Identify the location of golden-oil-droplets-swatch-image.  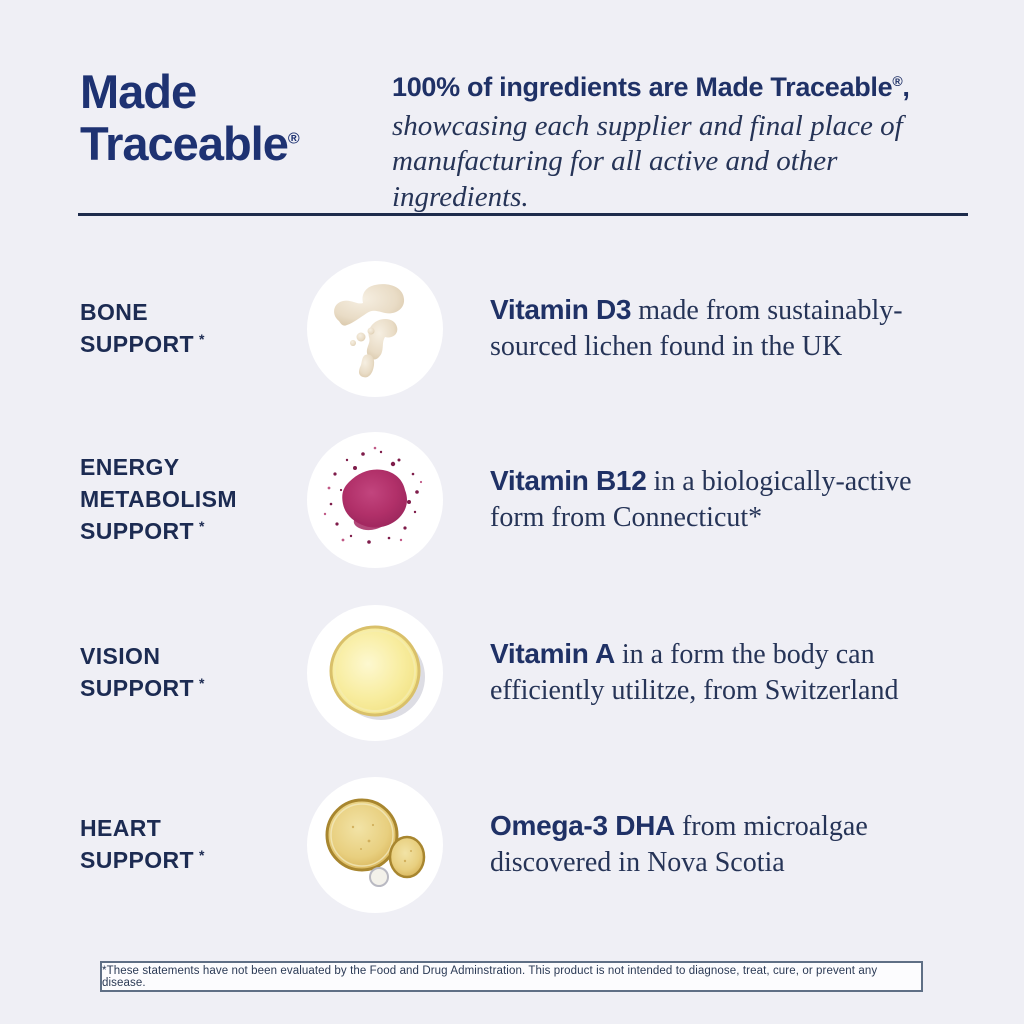
(375, 845).